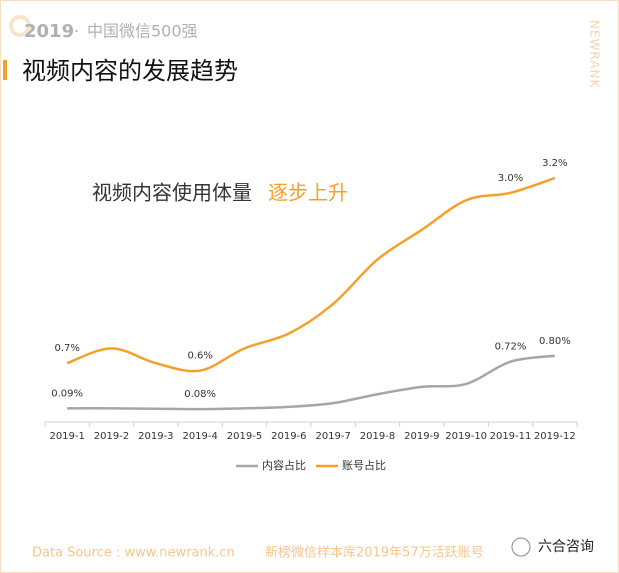 The height and width of the screenshot is (573, 619). I want to click on annotation-highlight: 逐步上升, so click(308, 193).